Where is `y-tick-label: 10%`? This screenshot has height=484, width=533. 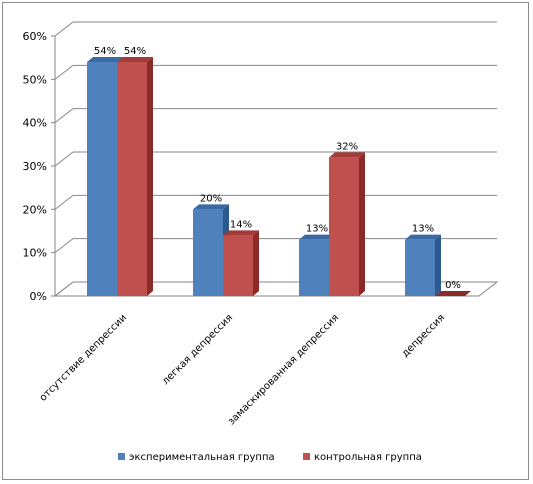 y-tick-label: 10% is located at coordinates (35, 253).